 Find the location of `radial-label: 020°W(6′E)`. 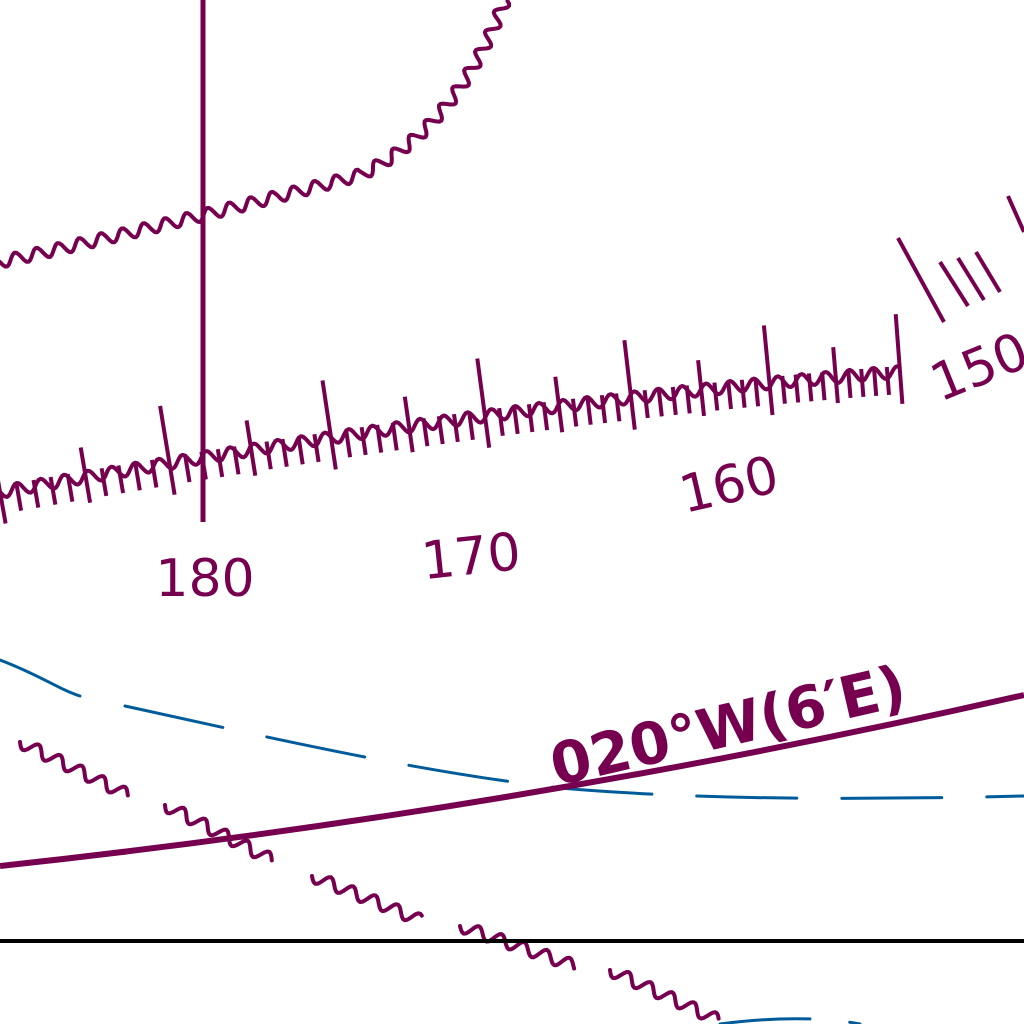

radial-label: 020°W(6′E) is located at coordinates (728, 726).